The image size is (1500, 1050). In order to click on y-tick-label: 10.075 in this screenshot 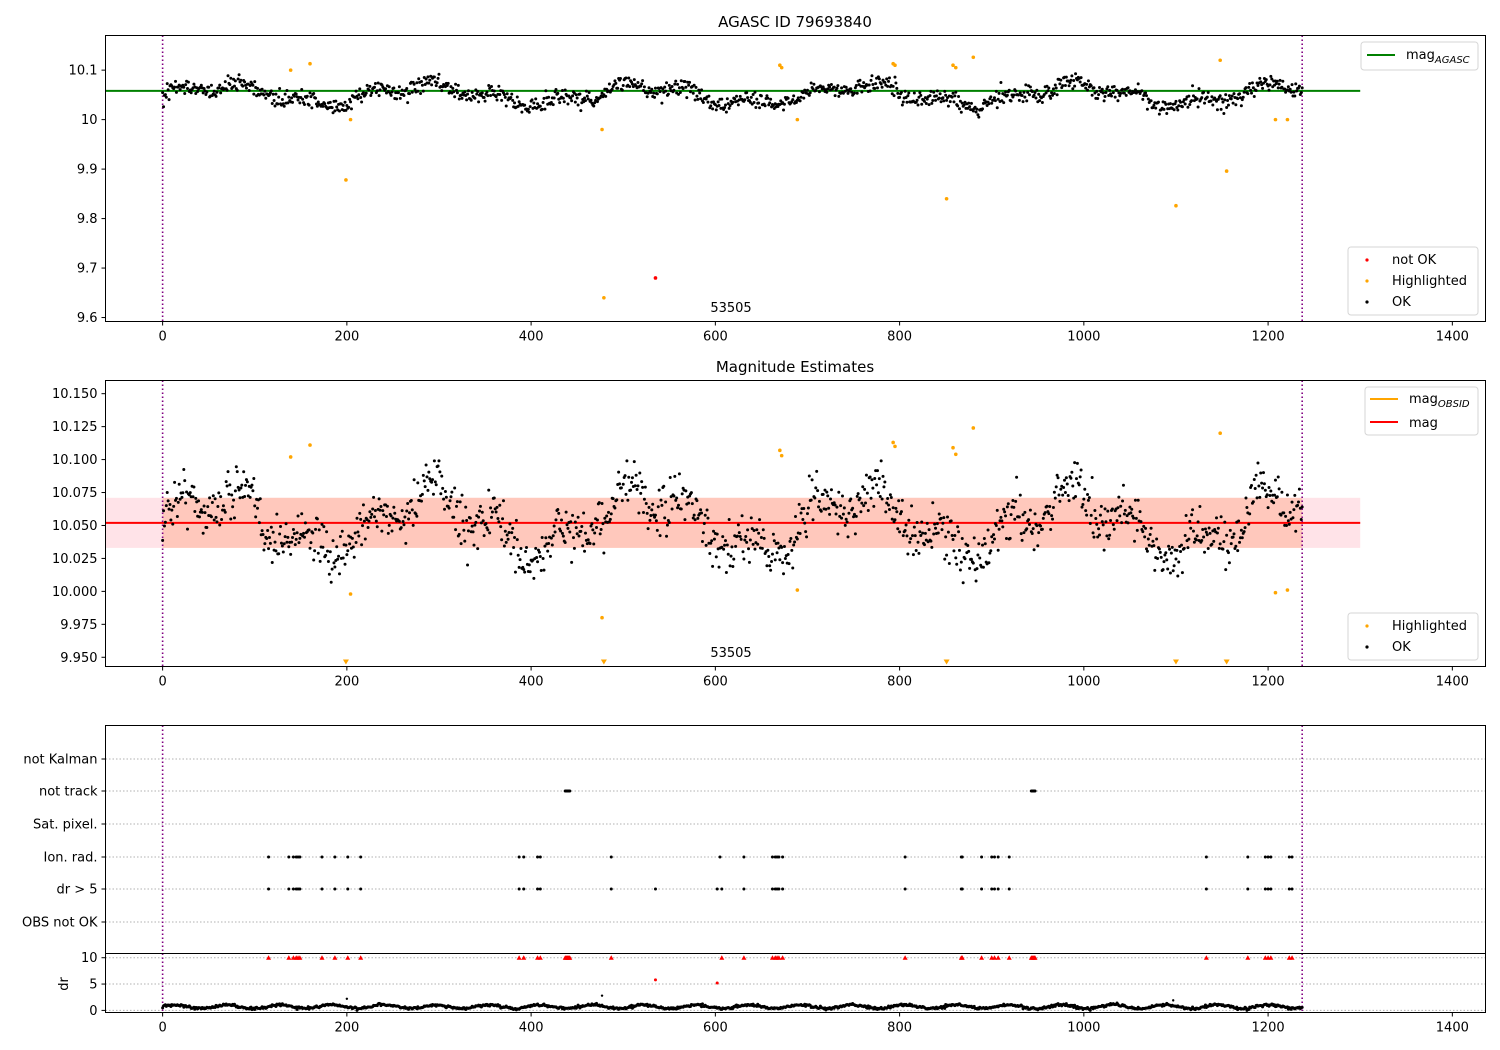, I will do `click(75, 493)`.